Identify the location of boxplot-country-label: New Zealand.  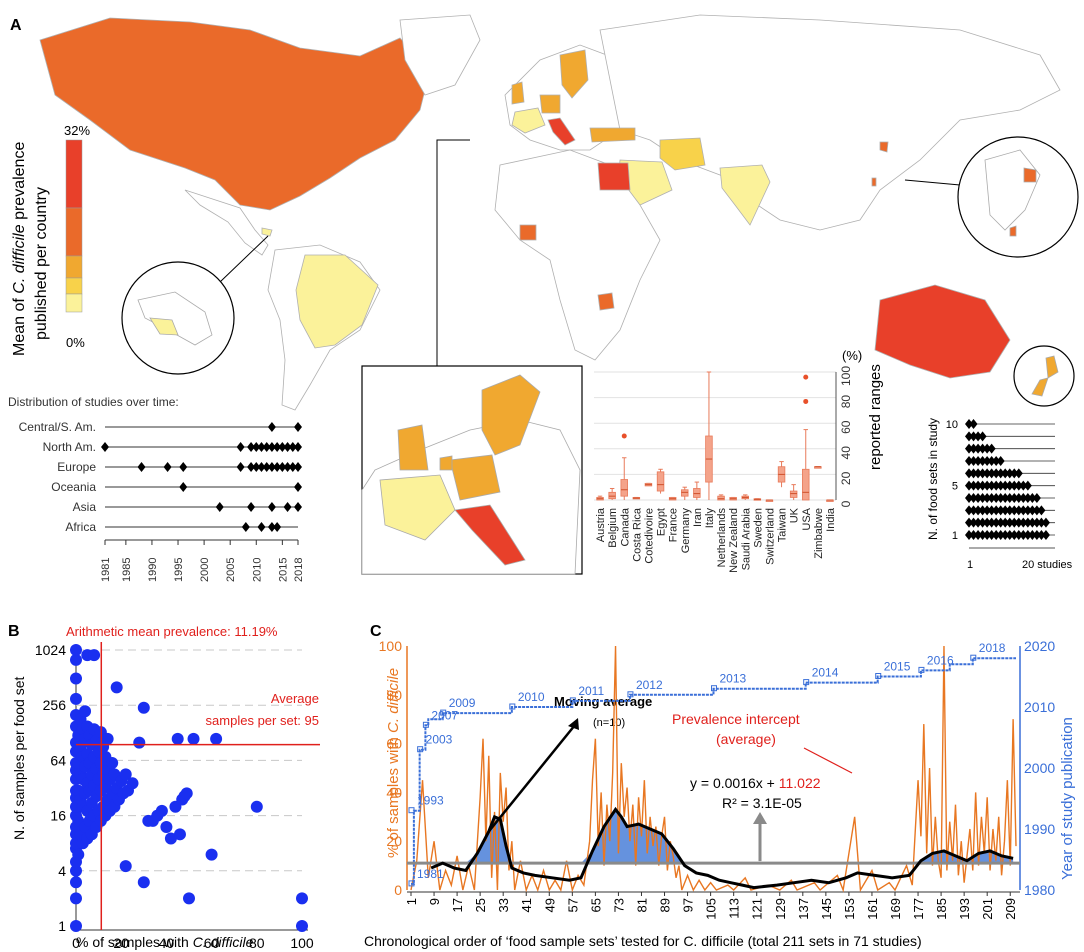
(734, 540).